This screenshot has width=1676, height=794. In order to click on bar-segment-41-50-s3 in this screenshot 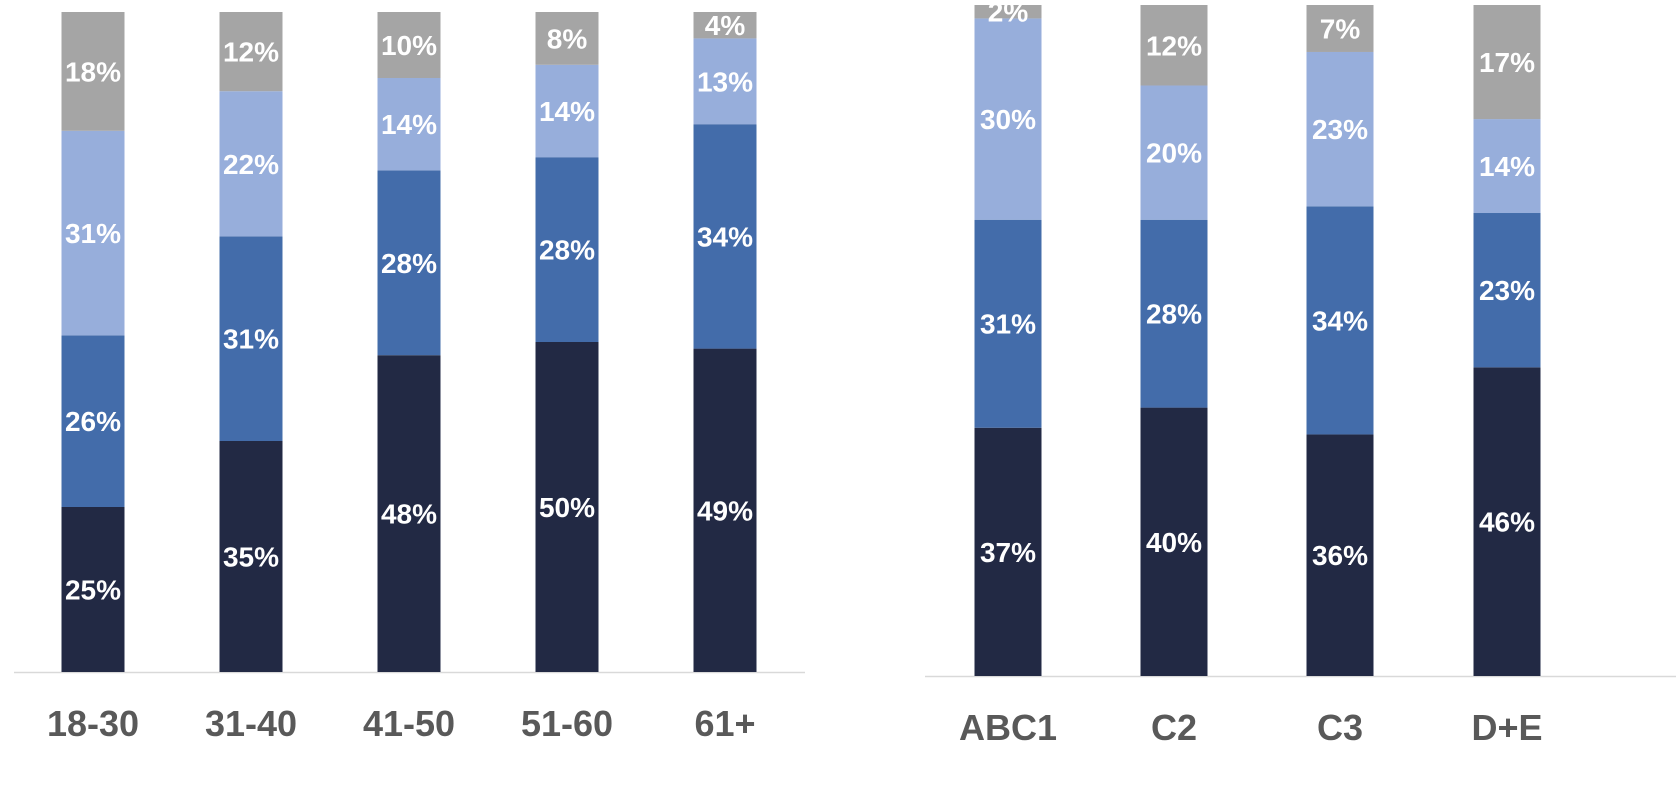, I will do `click(409, 124)`.